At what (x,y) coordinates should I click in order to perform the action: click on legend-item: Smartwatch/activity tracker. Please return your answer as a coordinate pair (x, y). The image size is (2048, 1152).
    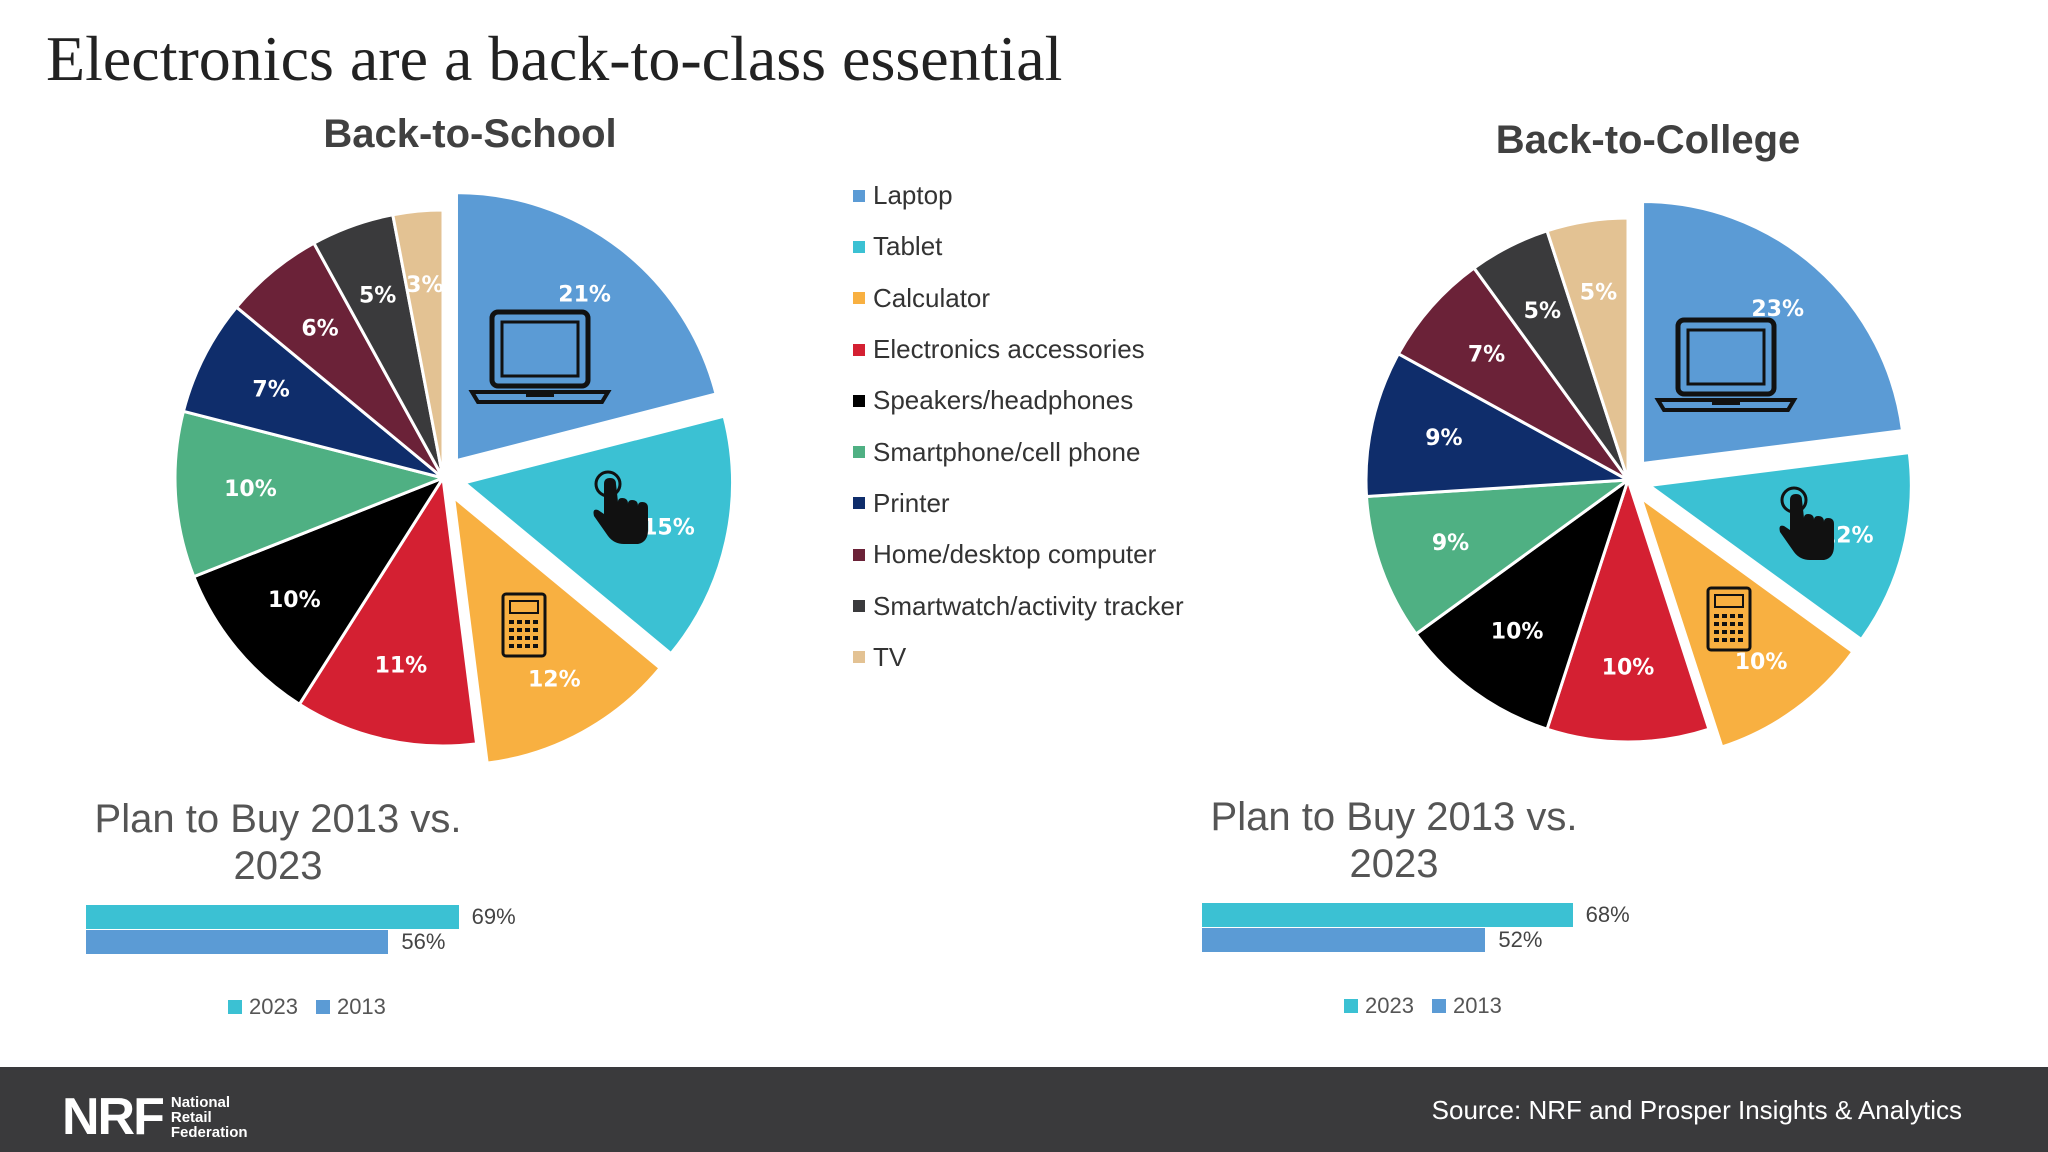
    Looking at the image, I should click on (1018, 605).